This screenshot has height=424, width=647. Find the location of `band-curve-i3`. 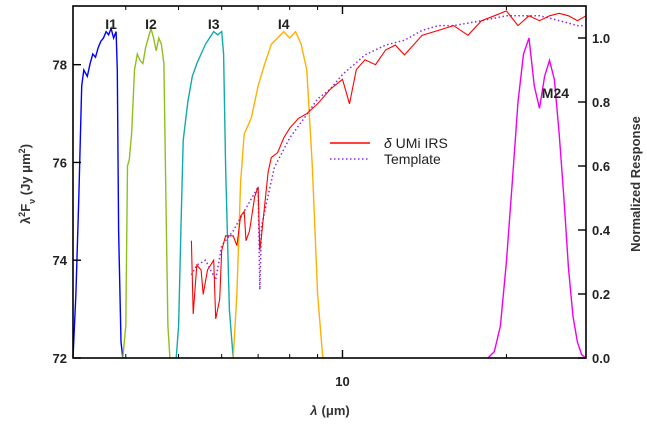

band-curve-i3 is located at coordinates (204, 194).